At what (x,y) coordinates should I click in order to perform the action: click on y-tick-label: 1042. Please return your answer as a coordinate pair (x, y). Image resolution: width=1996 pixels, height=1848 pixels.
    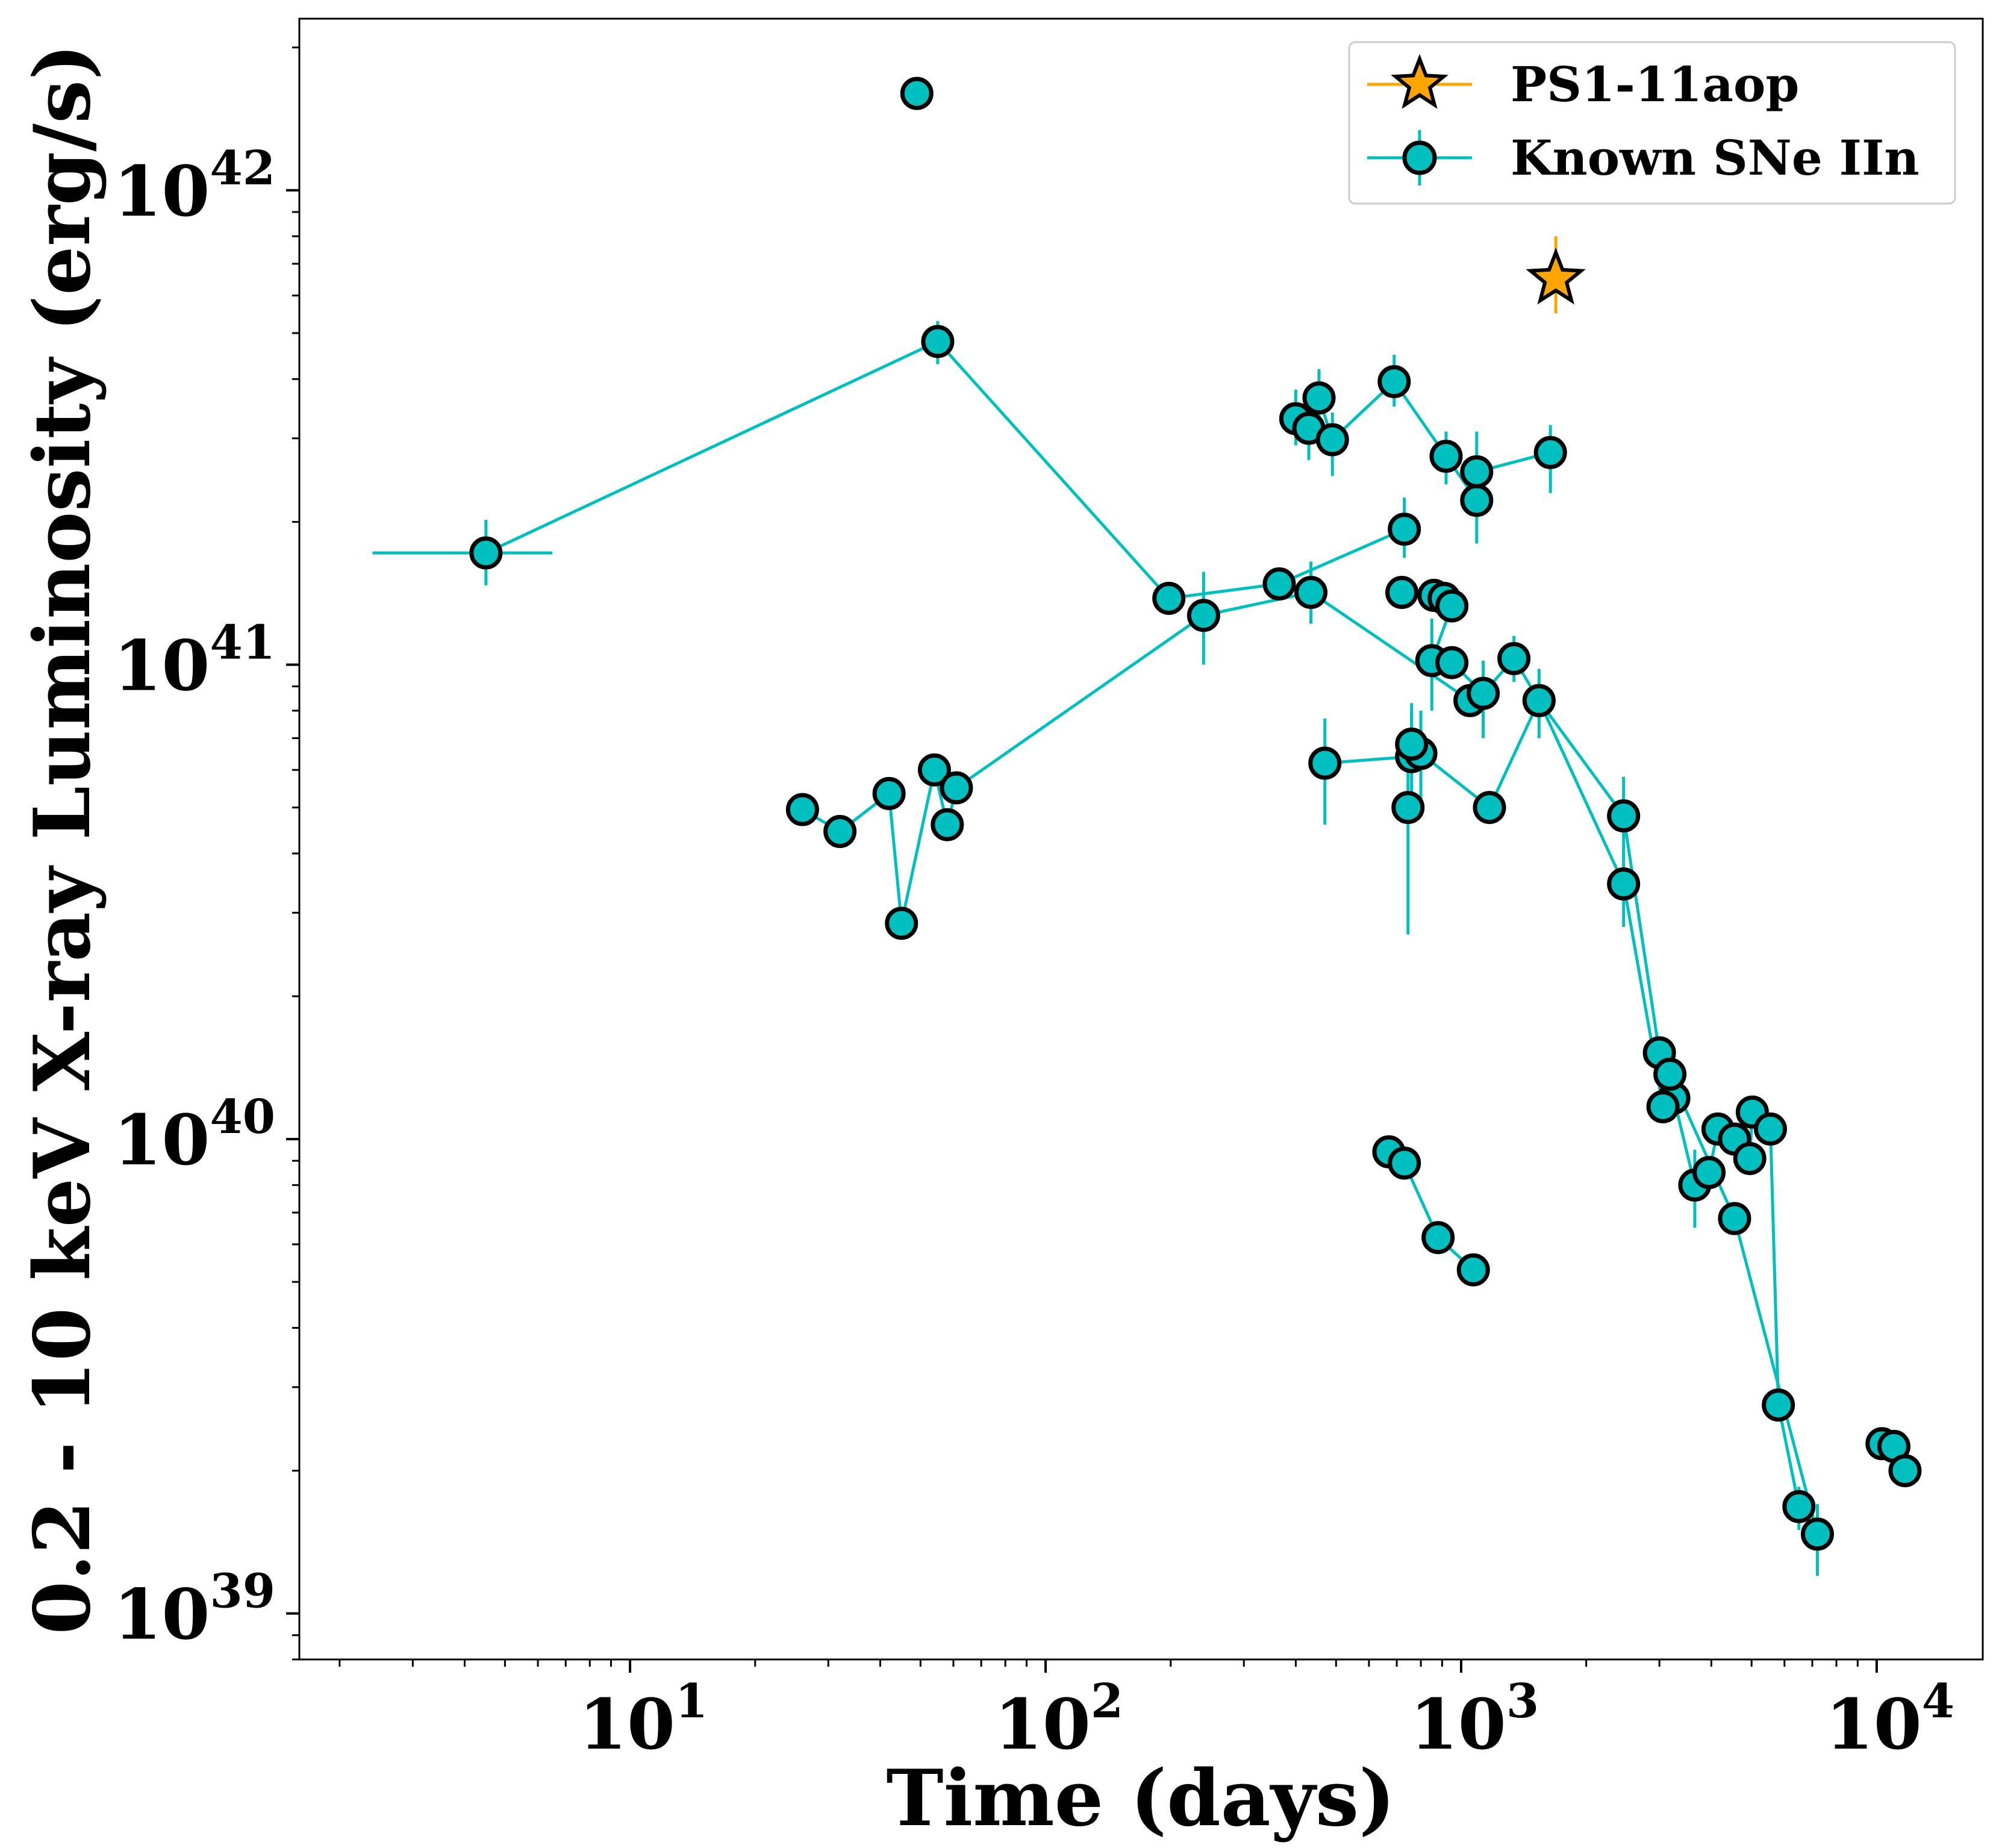
    Looking at the image, I should click on (194, 187).